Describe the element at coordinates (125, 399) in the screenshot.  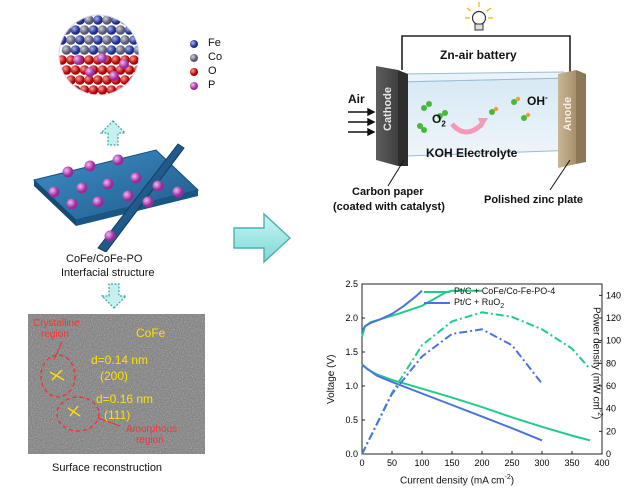
I see `d-spacing-2: d=0.16 nm` at that location.